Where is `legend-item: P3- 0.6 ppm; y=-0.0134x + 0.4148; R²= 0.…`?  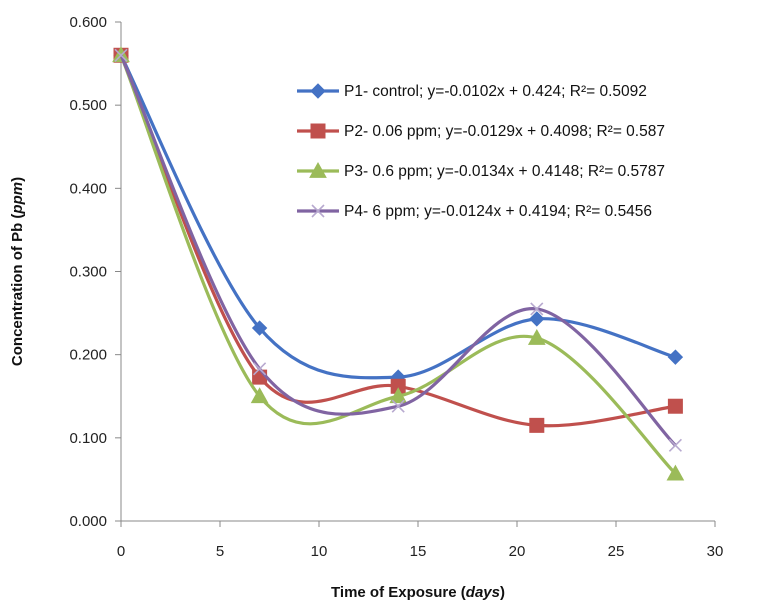 legend-item: P3- 0.6 ppm; y=-0.0134x + 0.4148; R²= 0.… is located at coordinates (481, 170).